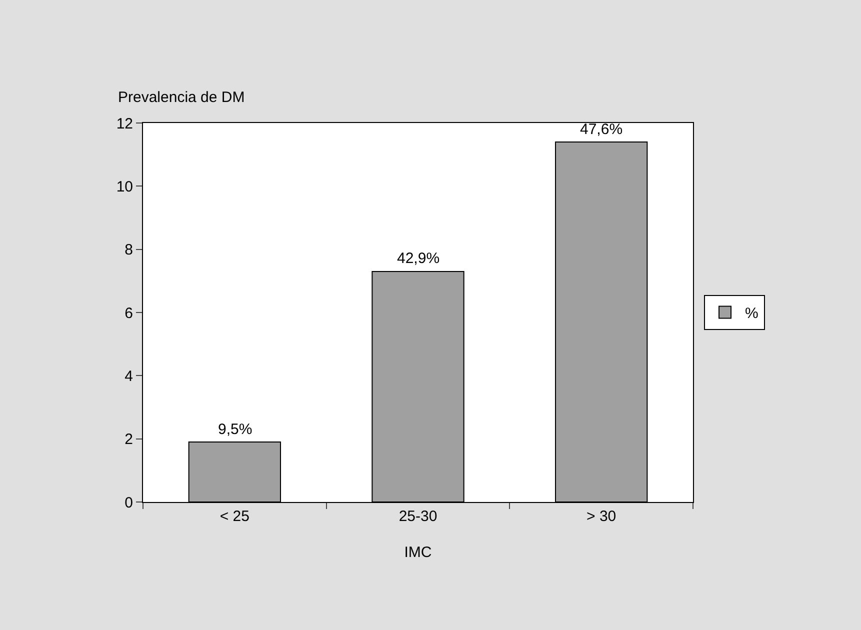 The width and height of the screenshot is (861, 630). I want to click on y-tick-label: 8, so click(128, 250).